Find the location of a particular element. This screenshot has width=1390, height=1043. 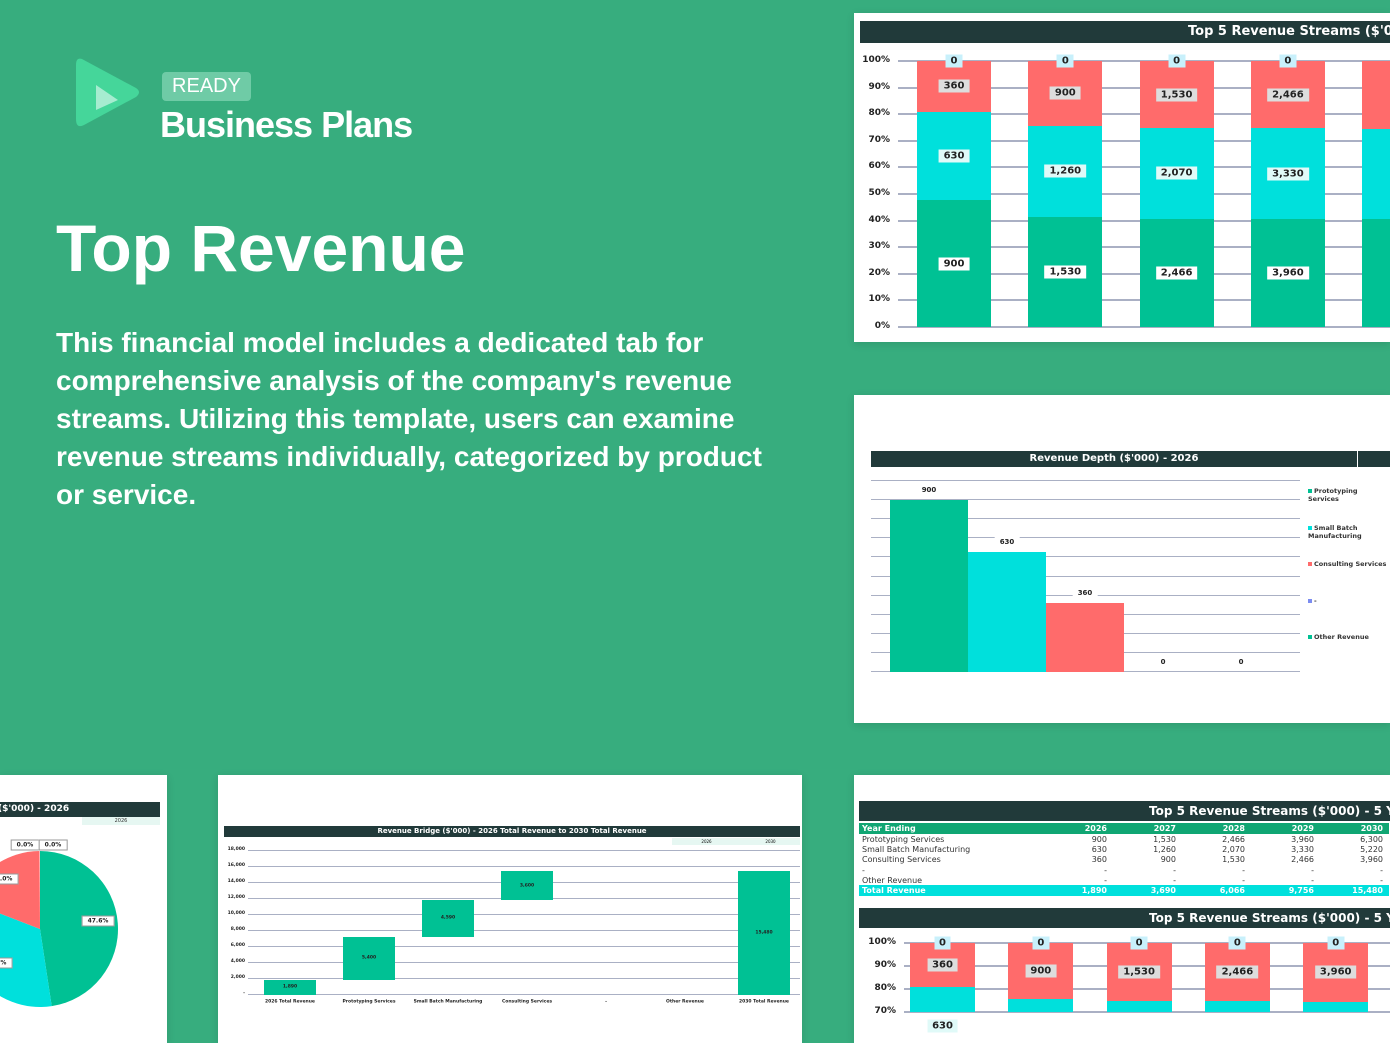

brand-badge: READY is located at coordinates (206, 86).